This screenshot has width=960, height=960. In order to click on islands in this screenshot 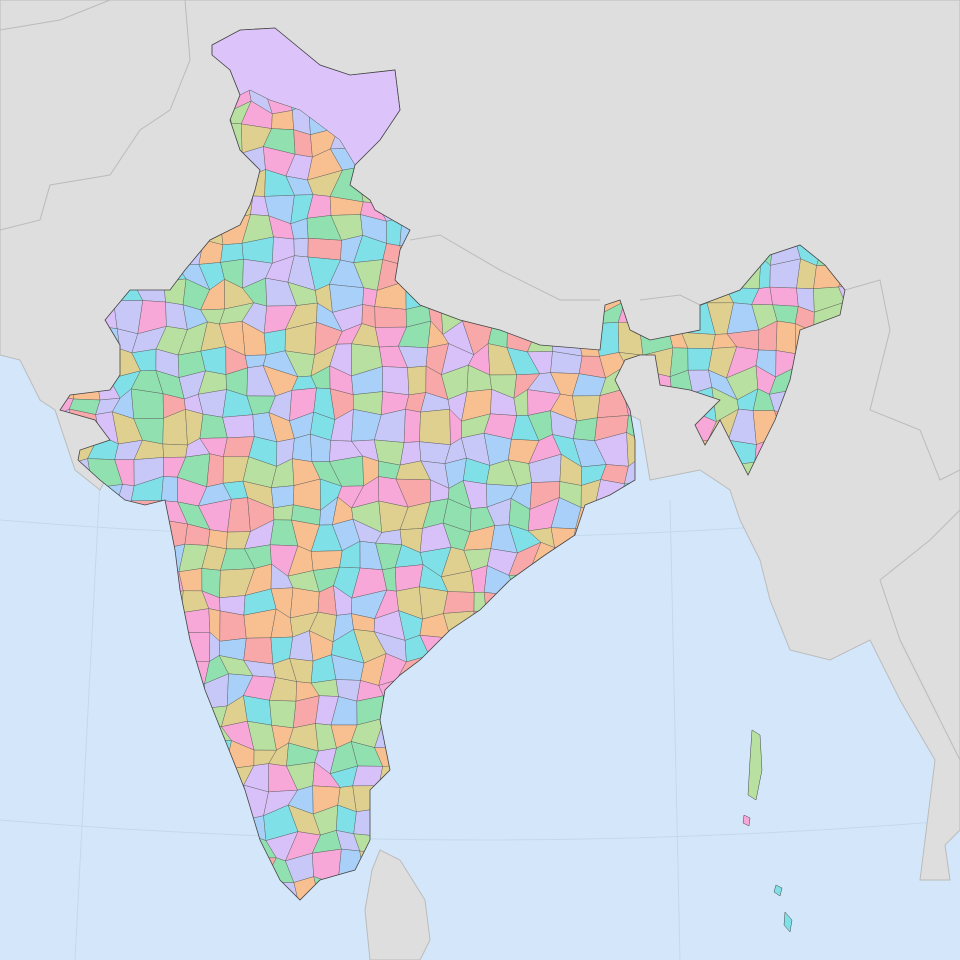, I will do `click(767, 831)`.